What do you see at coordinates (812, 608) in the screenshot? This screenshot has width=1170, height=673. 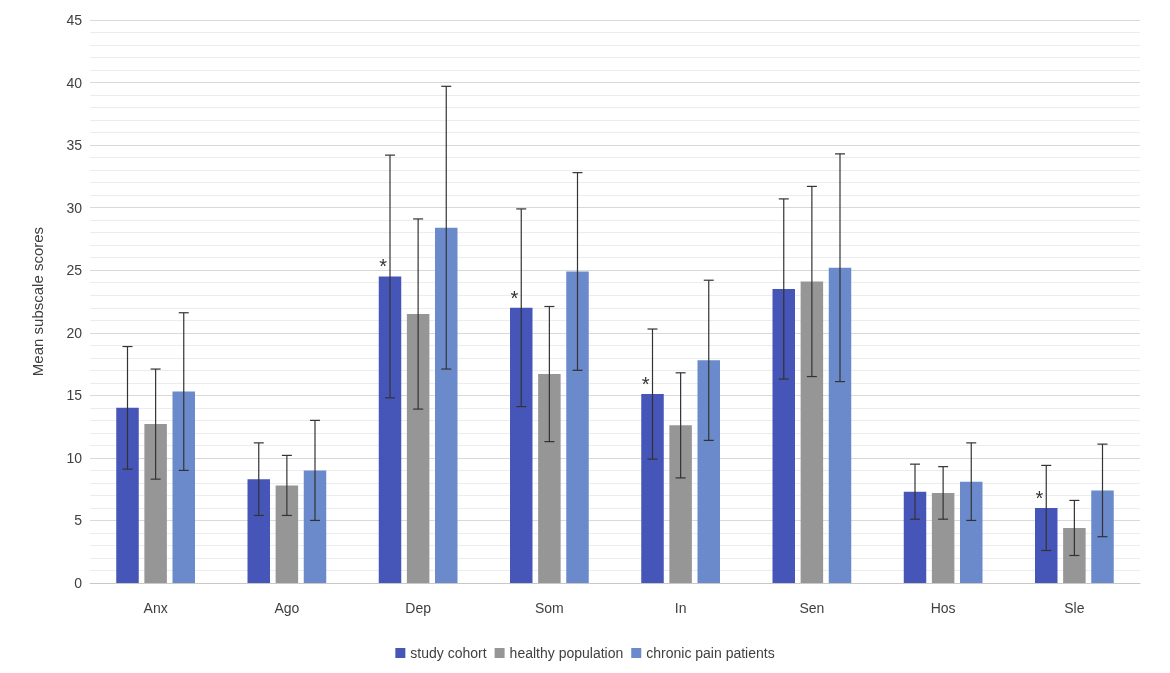 I see `x-tick-label: Sen` at bounding box center [812, 608].